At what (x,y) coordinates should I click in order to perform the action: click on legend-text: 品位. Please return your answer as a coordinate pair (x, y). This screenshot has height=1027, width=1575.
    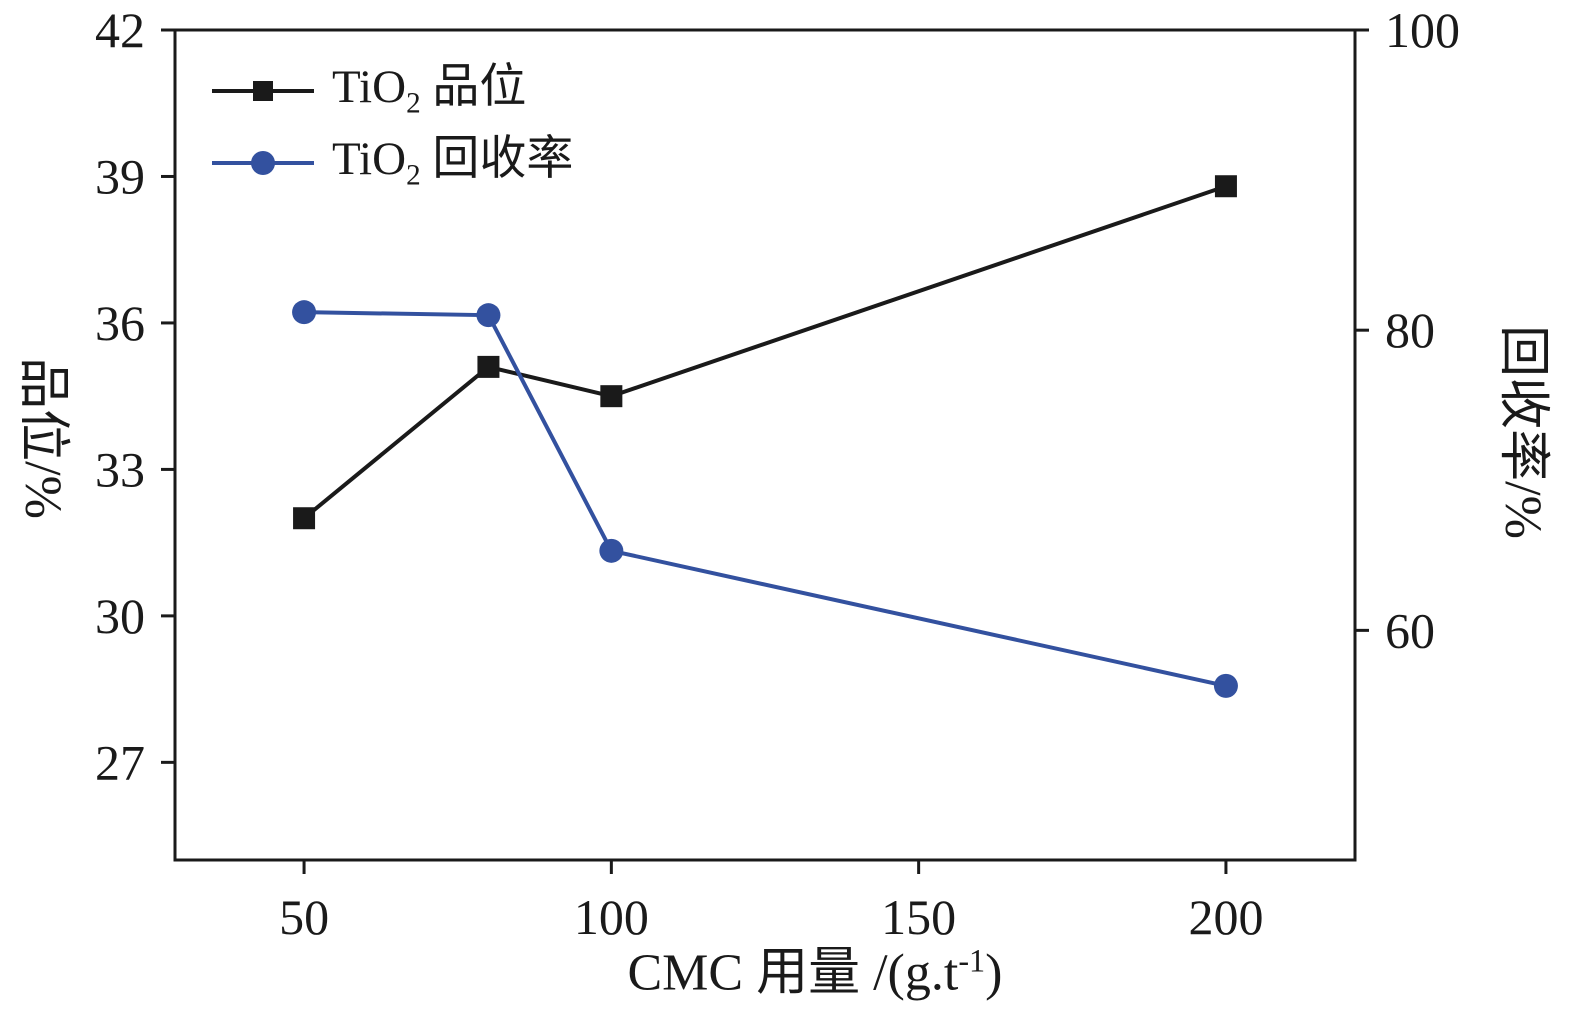
    Looking at the image, I should click on (473, 86).